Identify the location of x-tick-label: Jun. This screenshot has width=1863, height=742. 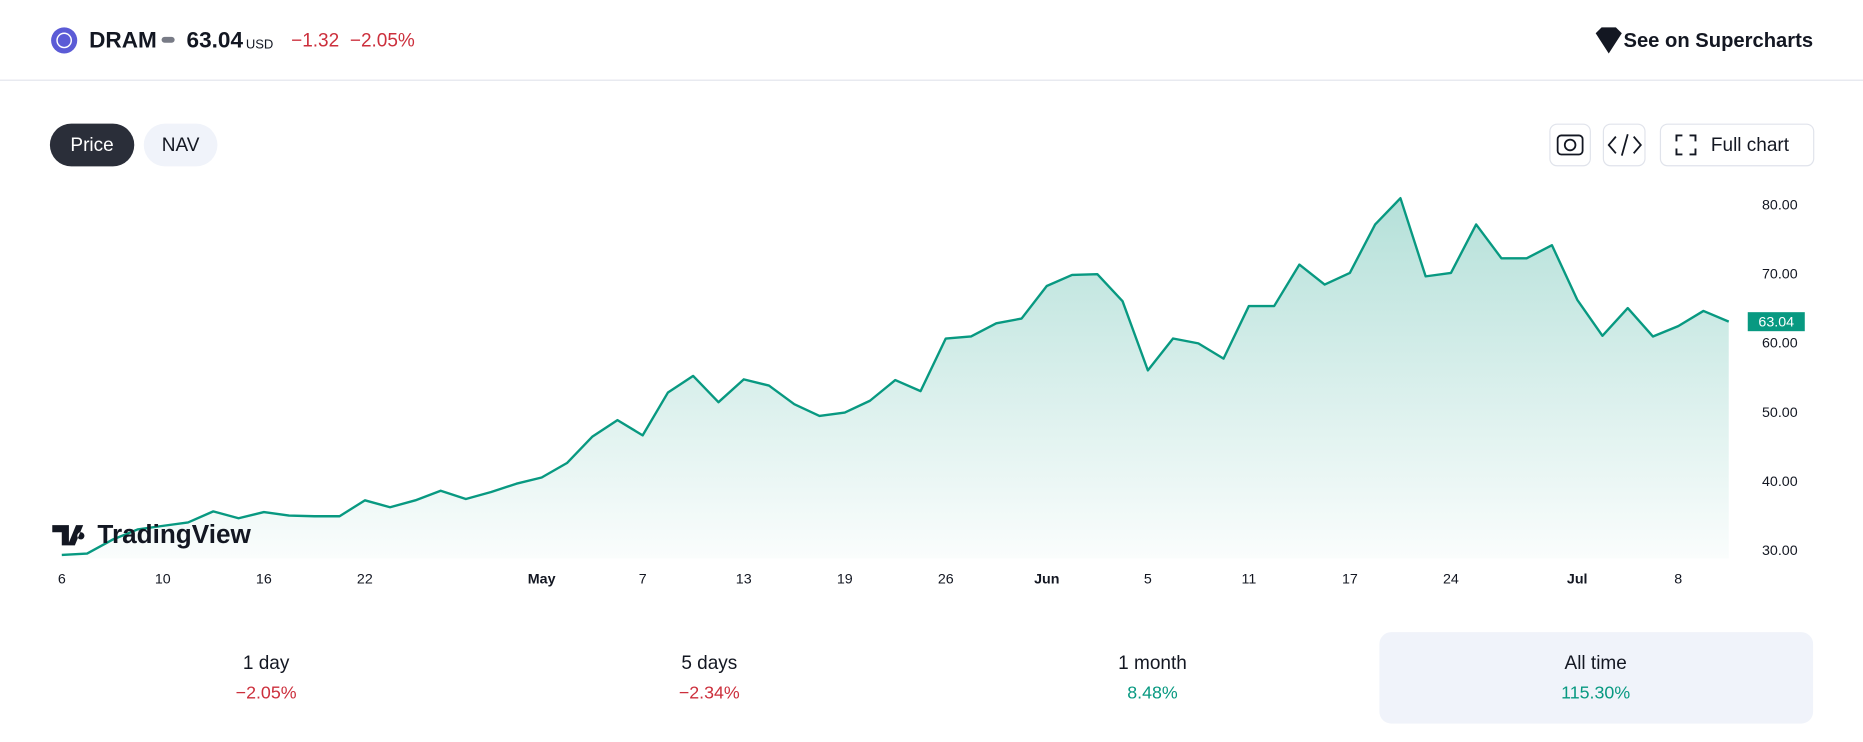
(1046, 580).